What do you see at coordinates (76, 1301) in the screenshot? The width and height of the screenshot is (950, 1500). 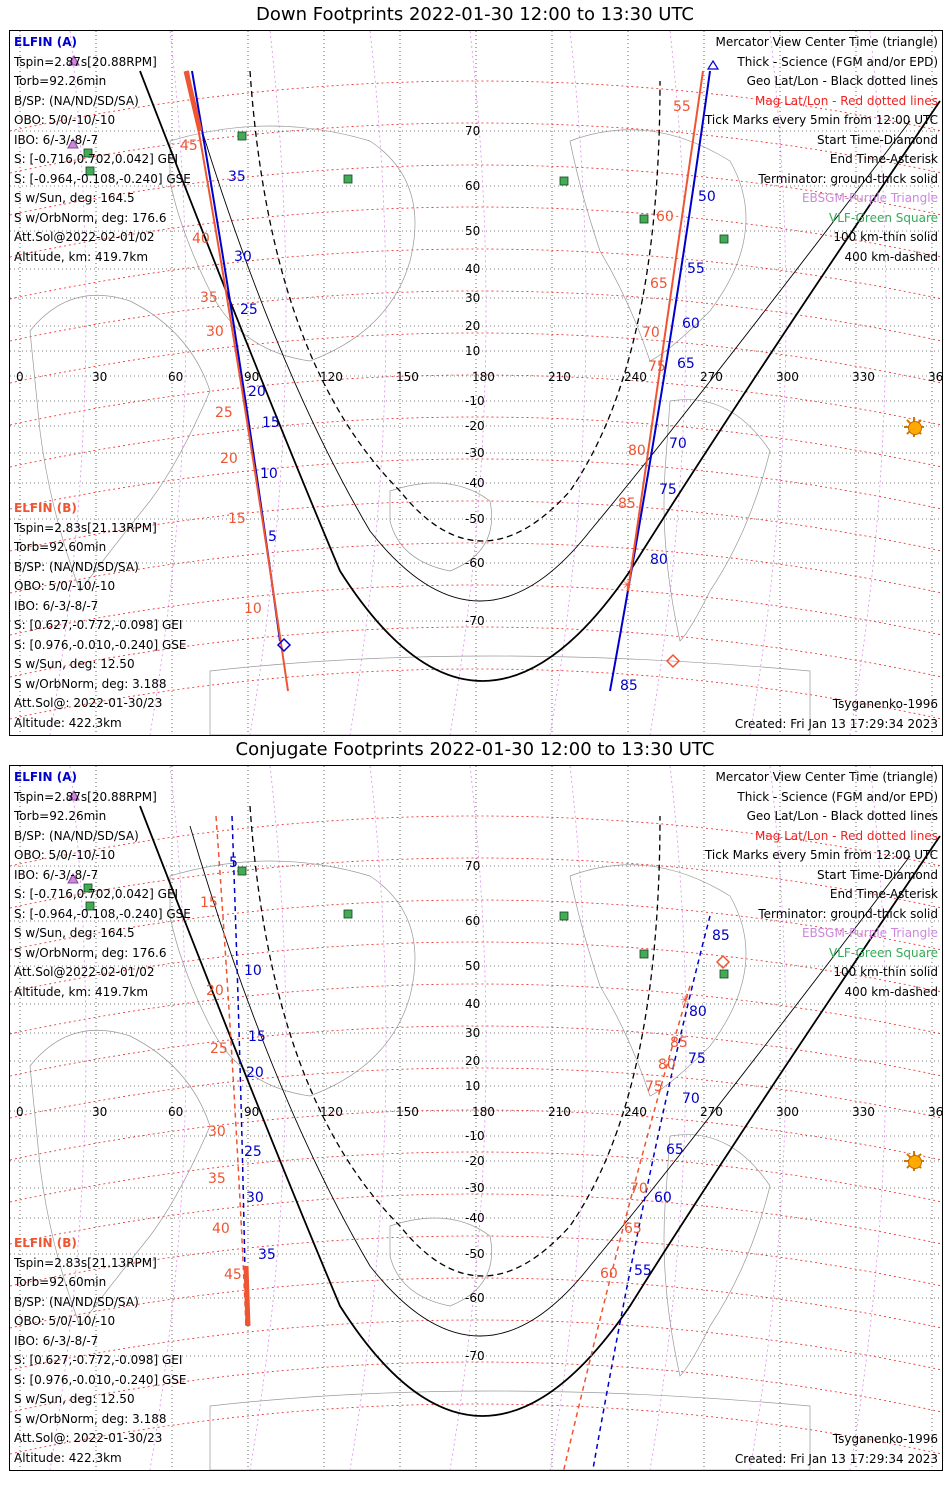 I see `elfin-b-line: B/SP: (NA/ND/SD/SA)` at bounding box center [76, 1301].